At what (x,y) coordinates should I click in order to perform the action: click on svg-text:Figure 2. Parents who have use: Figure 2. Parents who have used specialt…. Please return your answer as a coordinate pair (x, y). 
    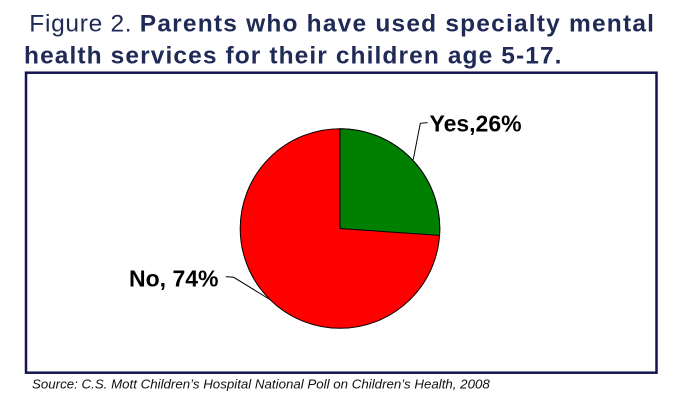
    Looking at the image, I should click on (342, 23).